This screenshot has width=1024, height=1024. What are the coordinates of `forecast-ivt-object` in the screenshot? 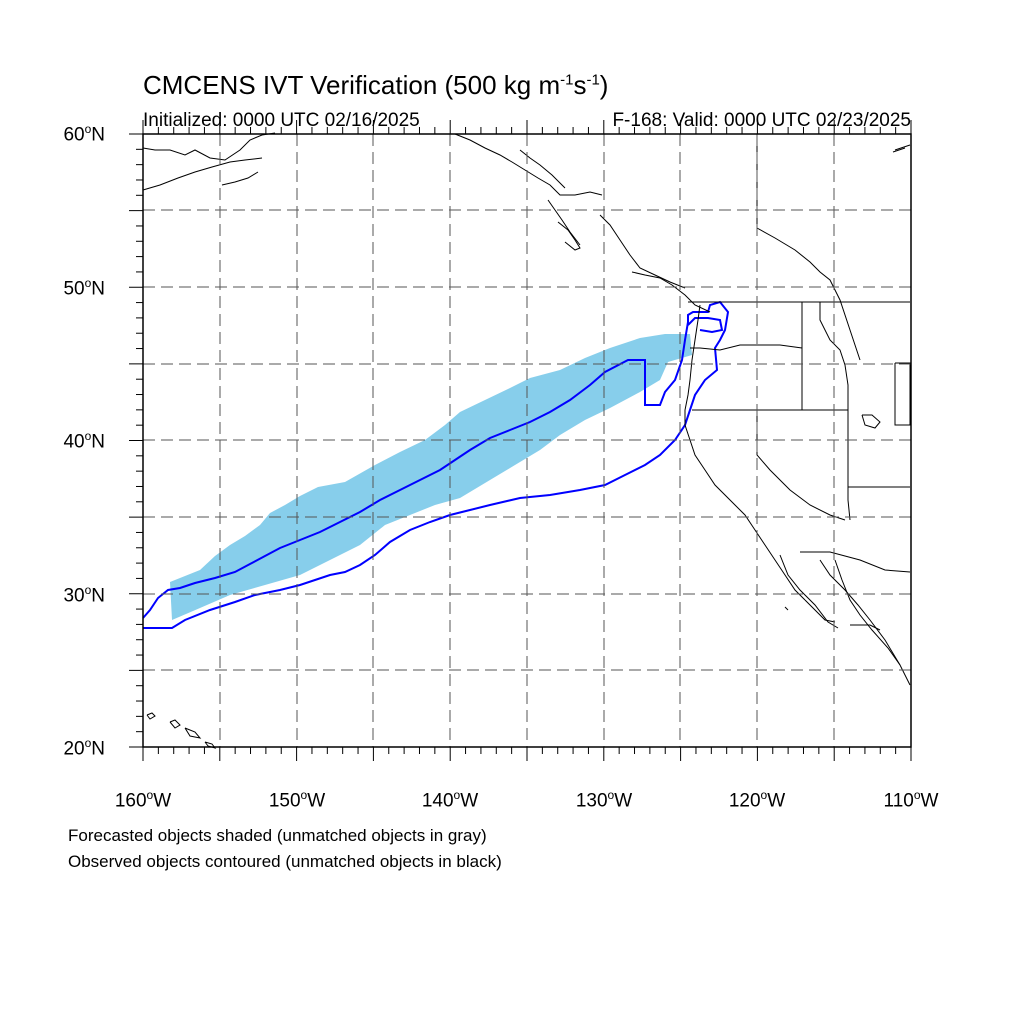 It's located at (431, 477).